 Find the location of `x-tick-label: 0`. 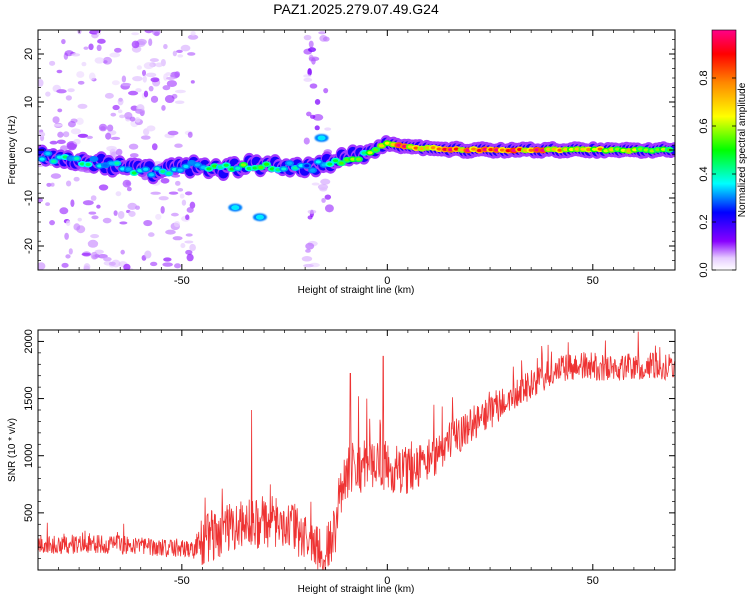

x-tick-label: 0 is located at coordinates (387, 281).